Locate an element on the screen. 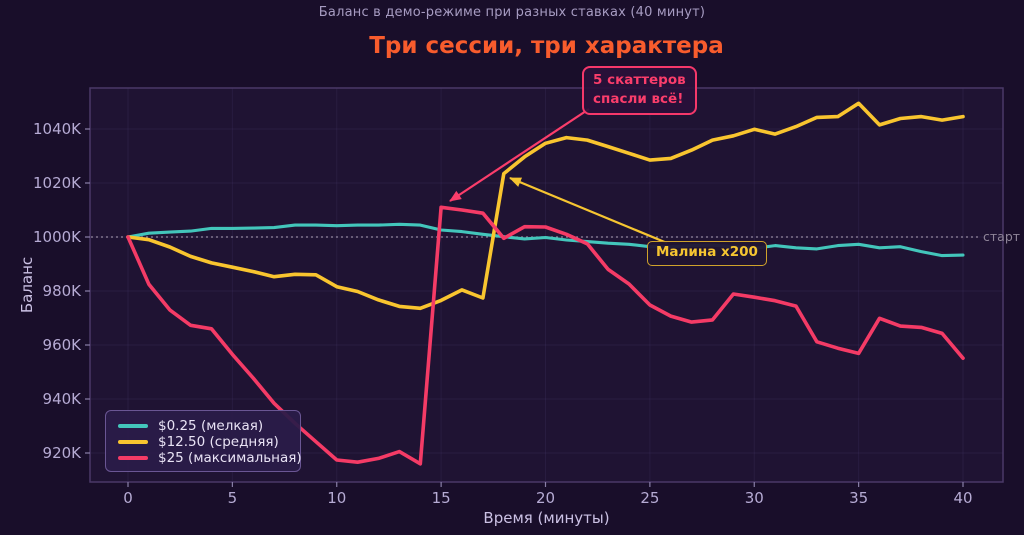  y-tick-label: 1000K is located at coordinates (57, 237).